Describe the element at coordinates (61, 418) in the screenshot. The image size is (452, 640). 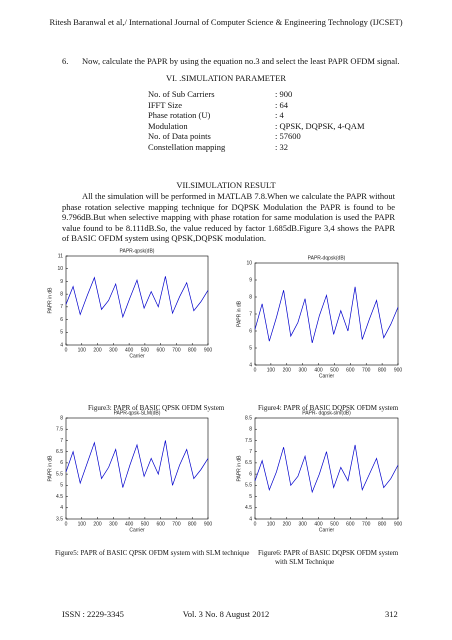
I see `y-tick-label: 8` at that location.